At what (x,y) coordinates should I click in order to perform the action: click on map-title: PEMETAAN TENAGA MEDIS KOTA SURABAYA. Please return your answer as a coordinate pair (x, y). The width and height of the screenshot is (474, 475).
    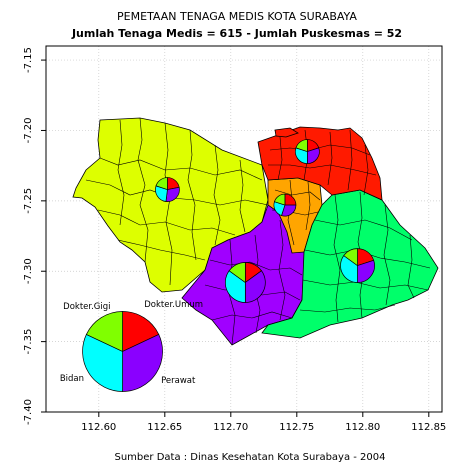
    Looking at the image, I should click on (237, 16).